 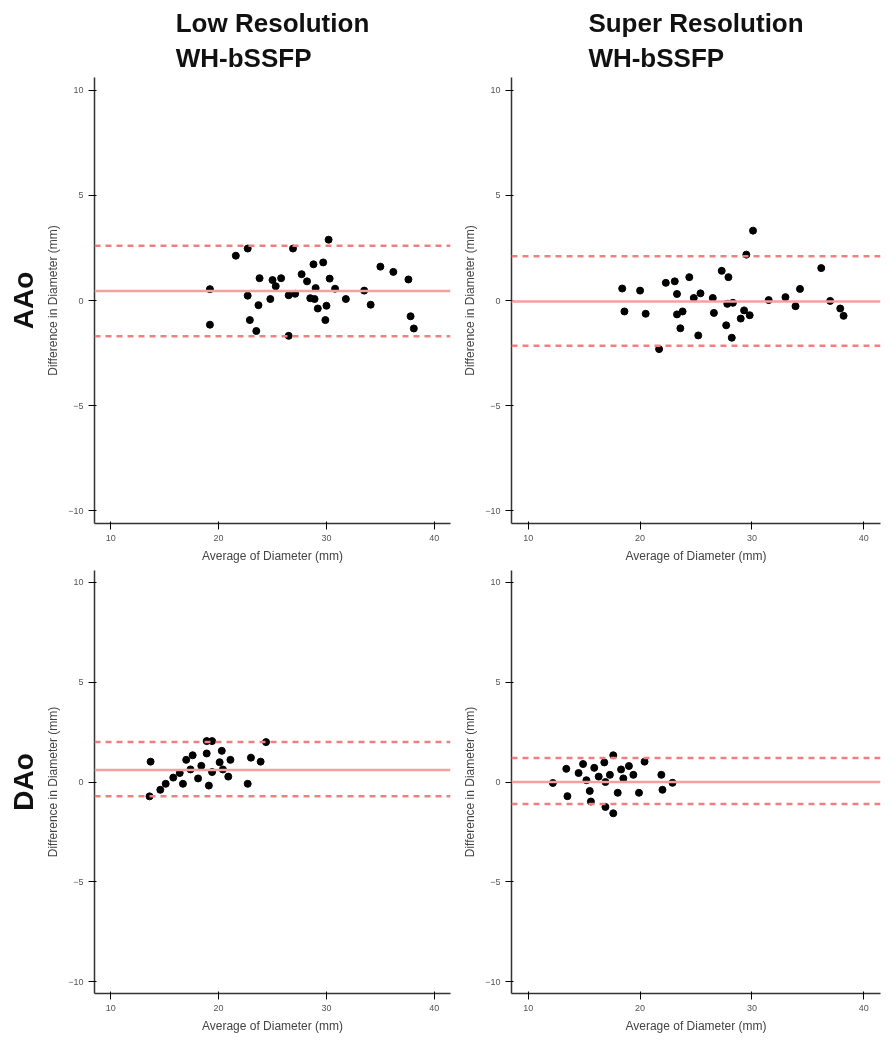 I want to click on chart-title: Super Resolution WH-bSSFP, so click(x=696, y=40).